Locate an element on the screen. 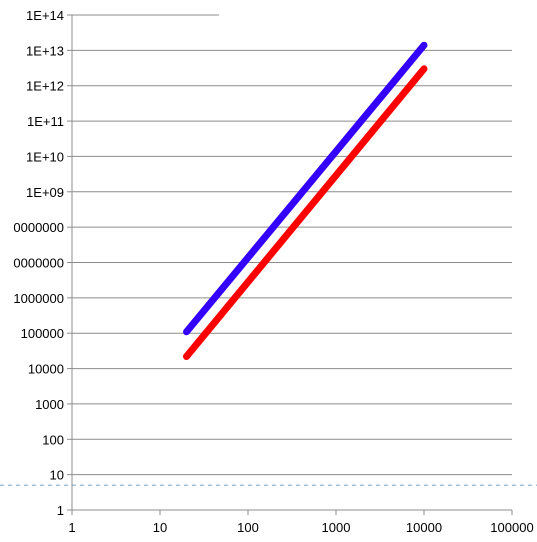 Image resolution: width=537 pixels, height=542 pixels. y-tick-label: 1000000 is located at coordinates (38, 298).